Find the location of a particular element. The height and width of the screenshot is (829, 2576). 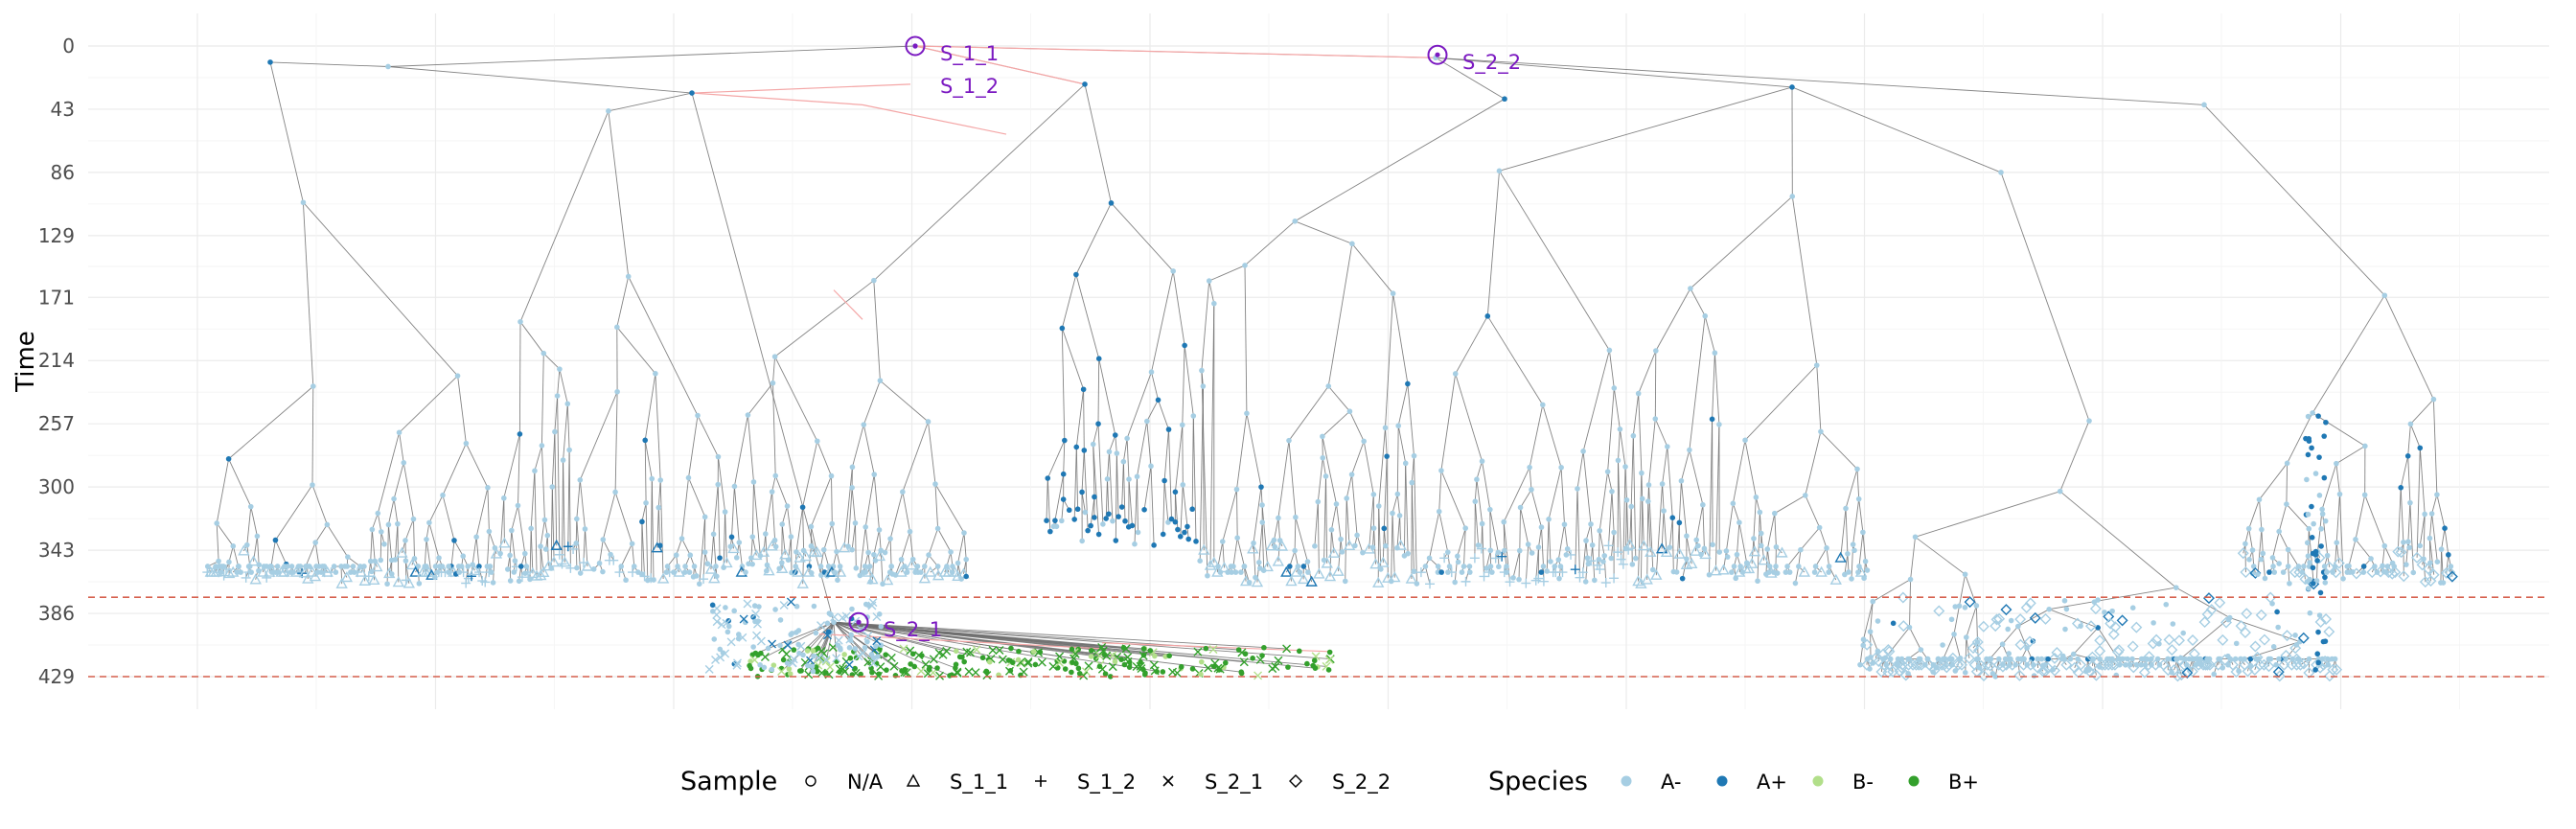

legend-entry: B- is located at coordinates (1843, 783).